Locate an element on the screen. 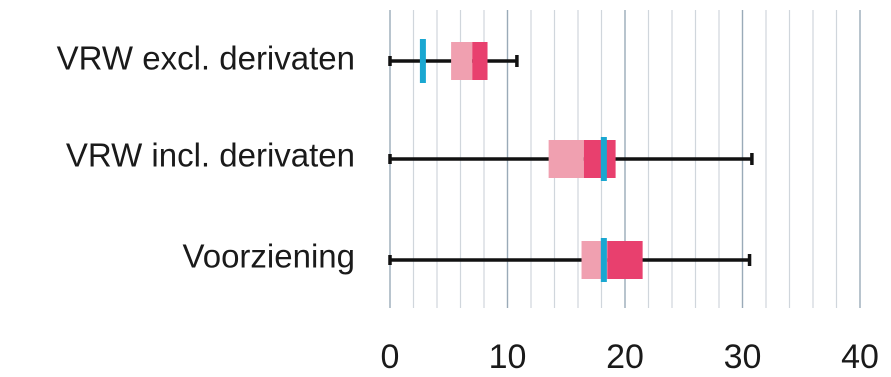 The image size is (891, 377). x-tick-label: 20 is located at coordinates (625, 357).